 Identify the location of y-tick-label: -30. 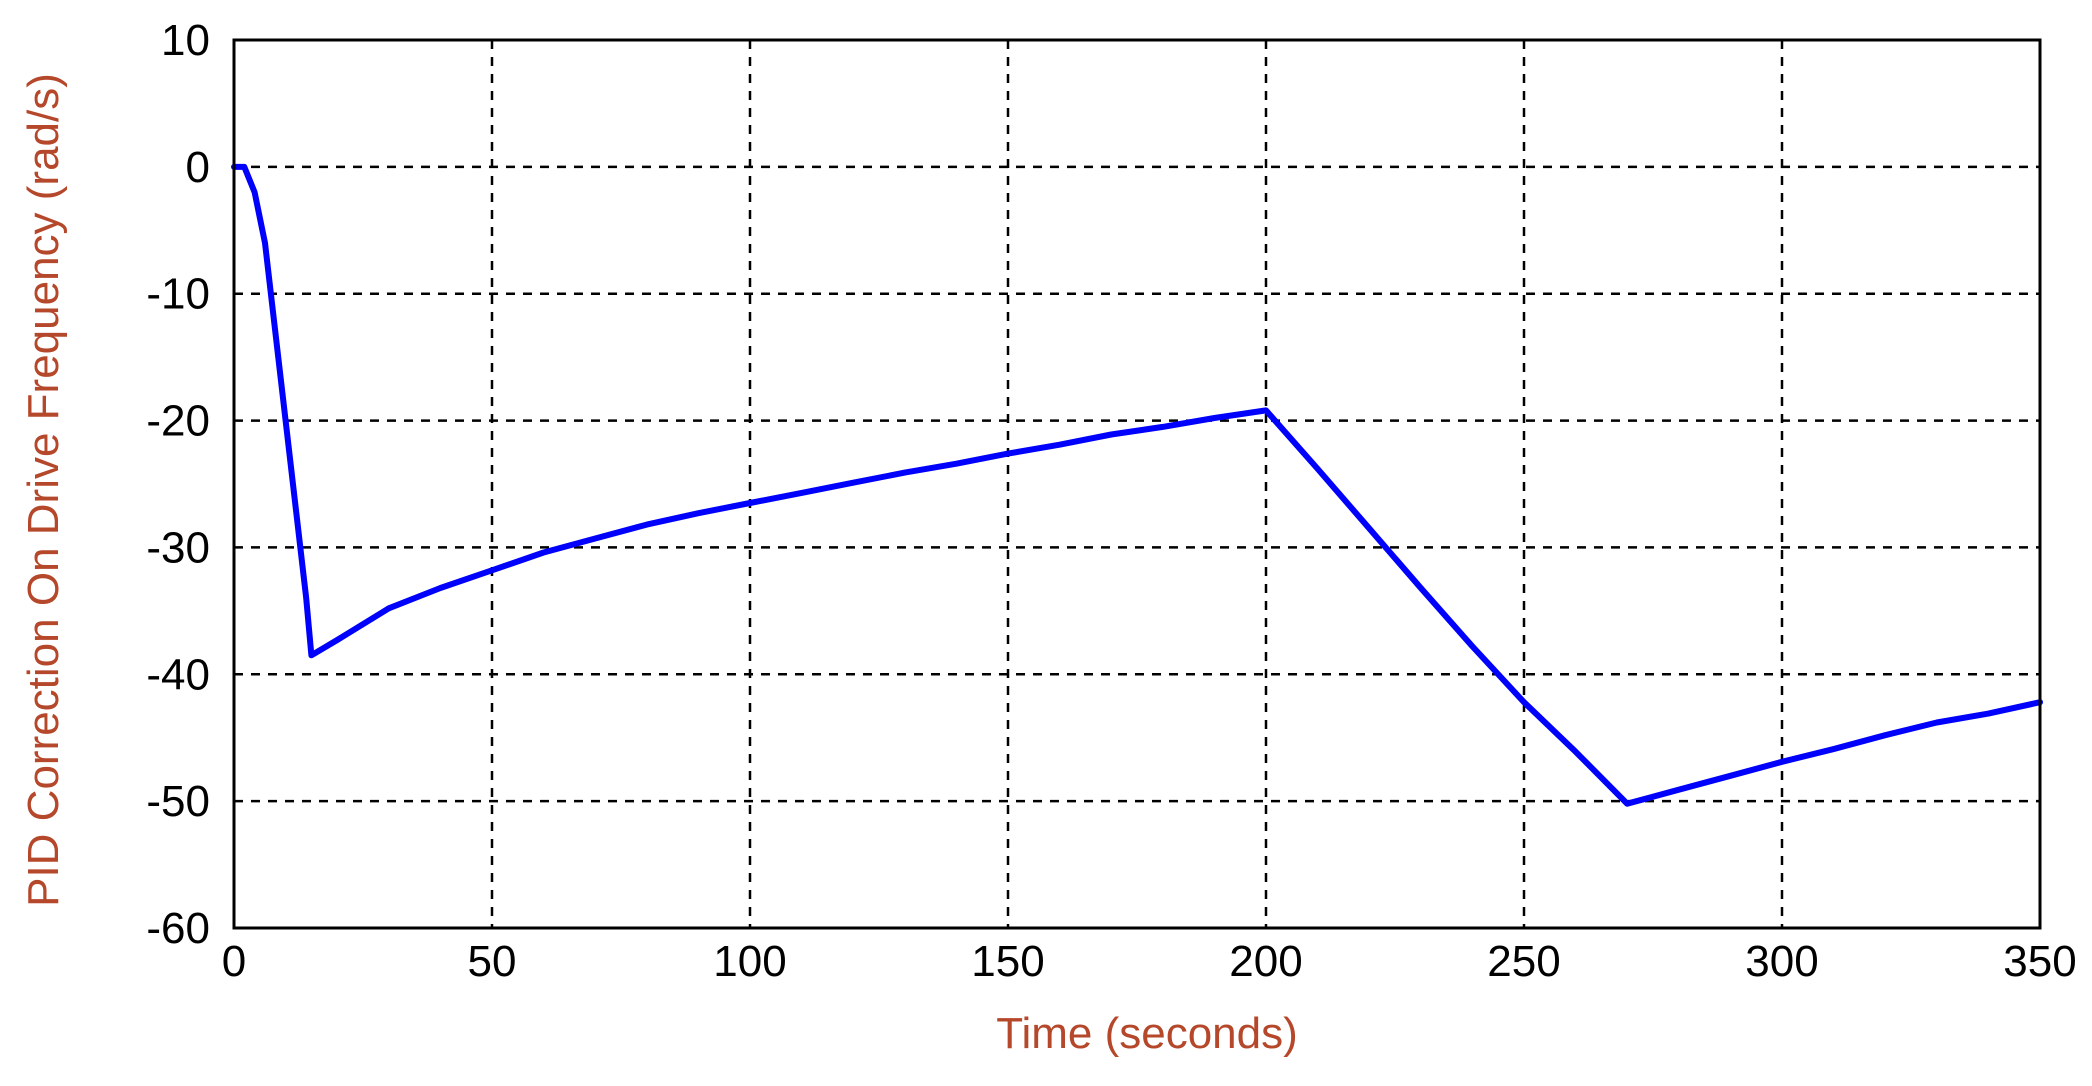
(178, 547).